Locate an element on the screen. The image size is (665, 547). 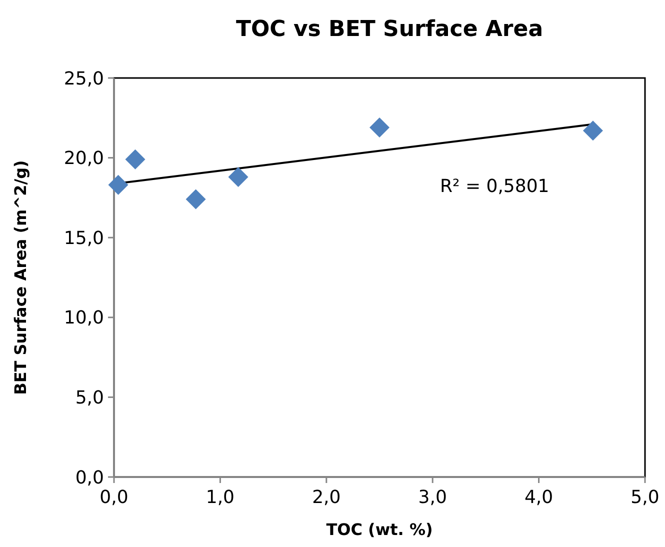
x-tick-label: 5,0 is located at coordinates (645, 497).